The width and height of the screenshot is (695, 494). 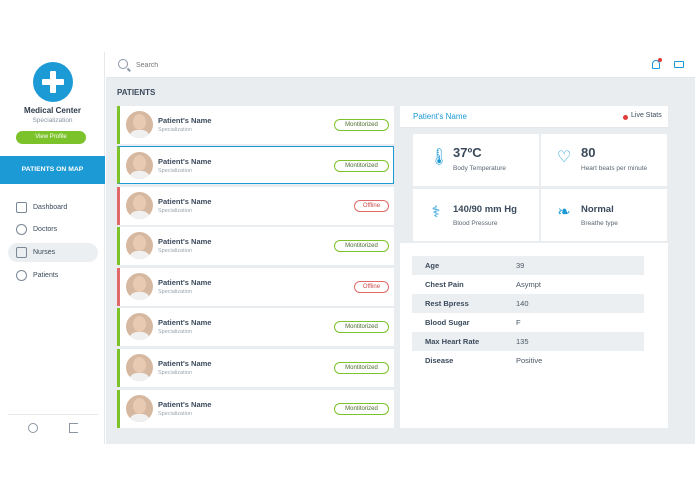 I want to click on table-value: F, so click(x=518, y=322).